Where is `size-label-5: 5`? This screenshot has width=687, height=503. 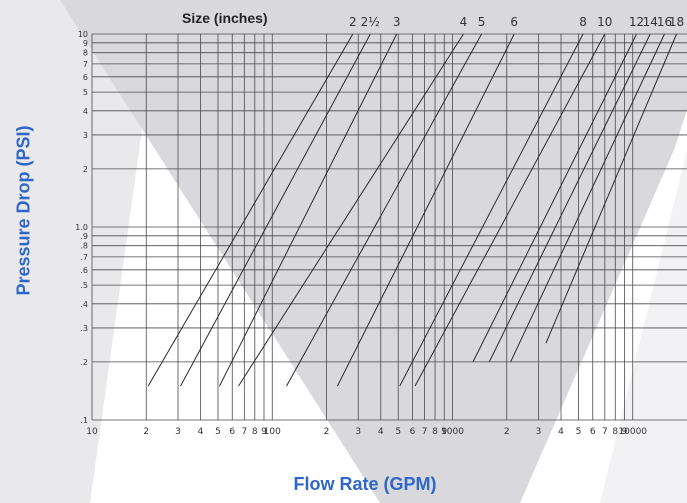 size-label-5: 5 is located at coordinates (482, 22).